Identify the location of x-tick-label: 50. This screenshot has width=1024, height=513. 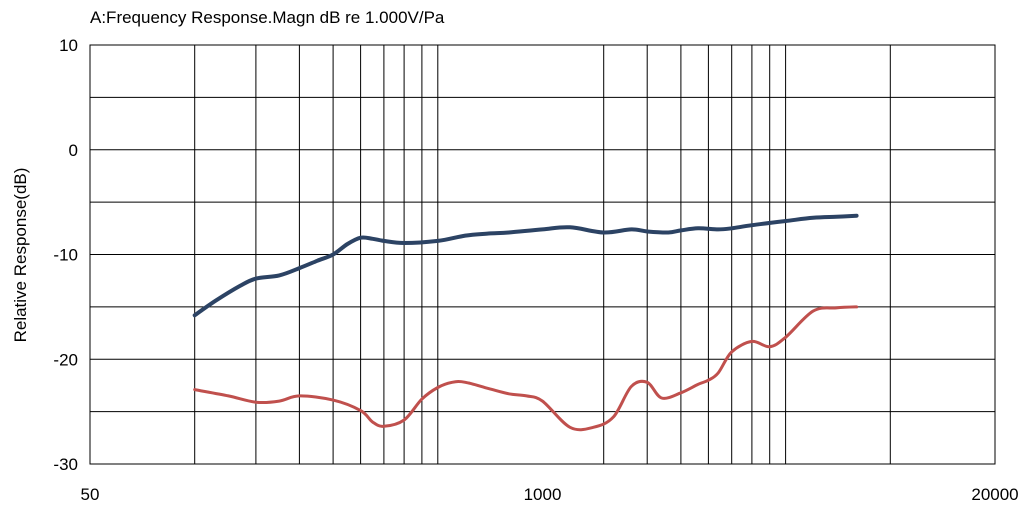
(90, 494).